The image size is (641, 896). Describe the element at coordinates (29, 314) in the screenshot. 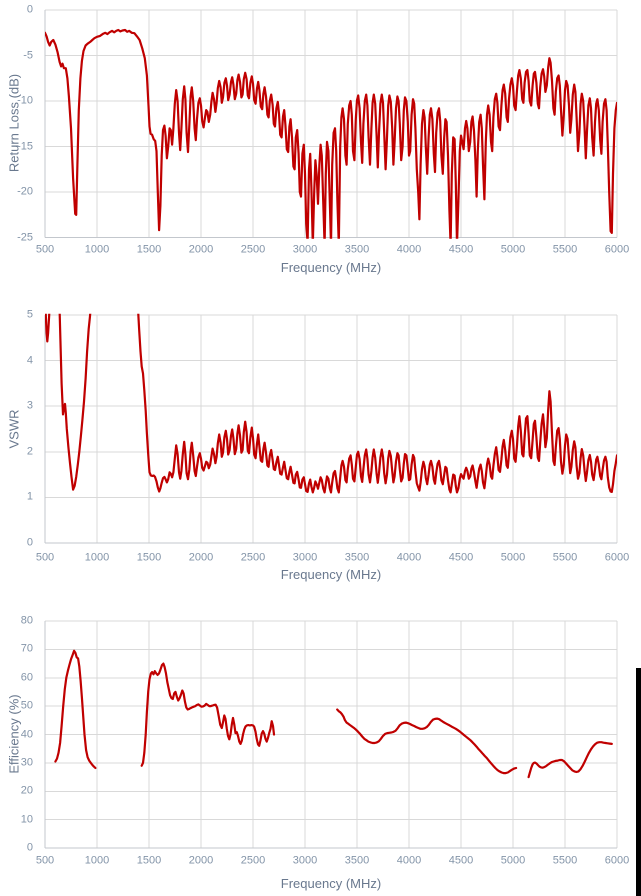

I see `y-tick-label: 5` at that location.